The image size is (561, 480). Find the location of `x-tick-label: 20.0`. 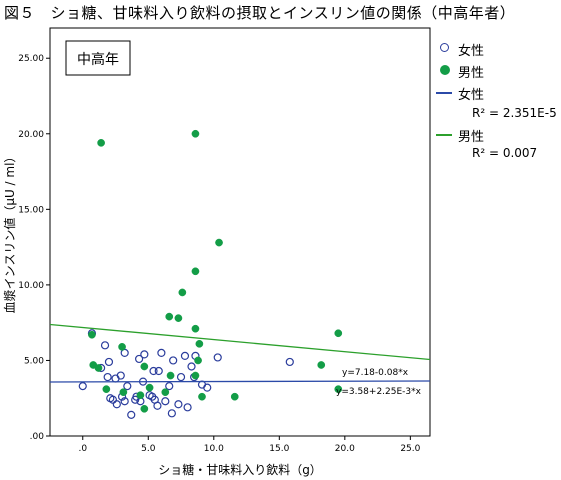

x-tick-label: 20.0 is located at coordinates (345, 449).